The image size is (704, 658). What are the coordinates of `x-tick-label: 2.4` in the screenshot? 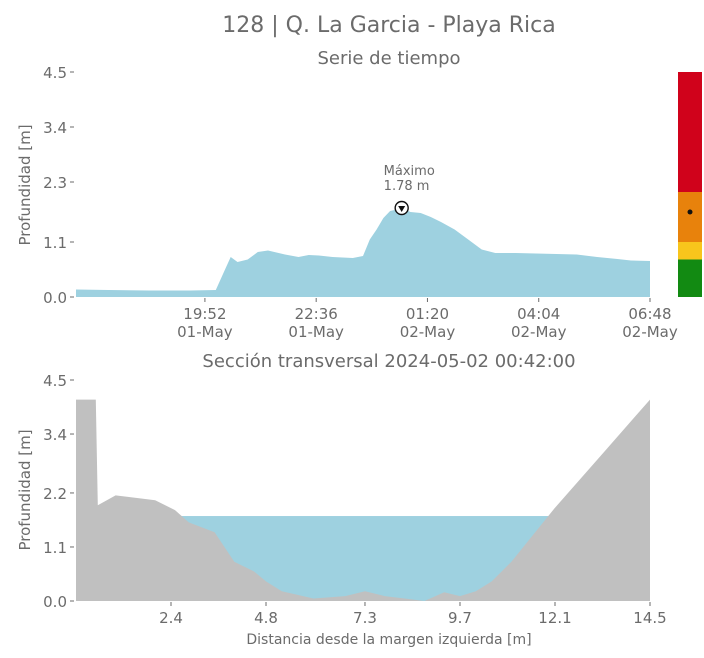 It's located at (171, 618).